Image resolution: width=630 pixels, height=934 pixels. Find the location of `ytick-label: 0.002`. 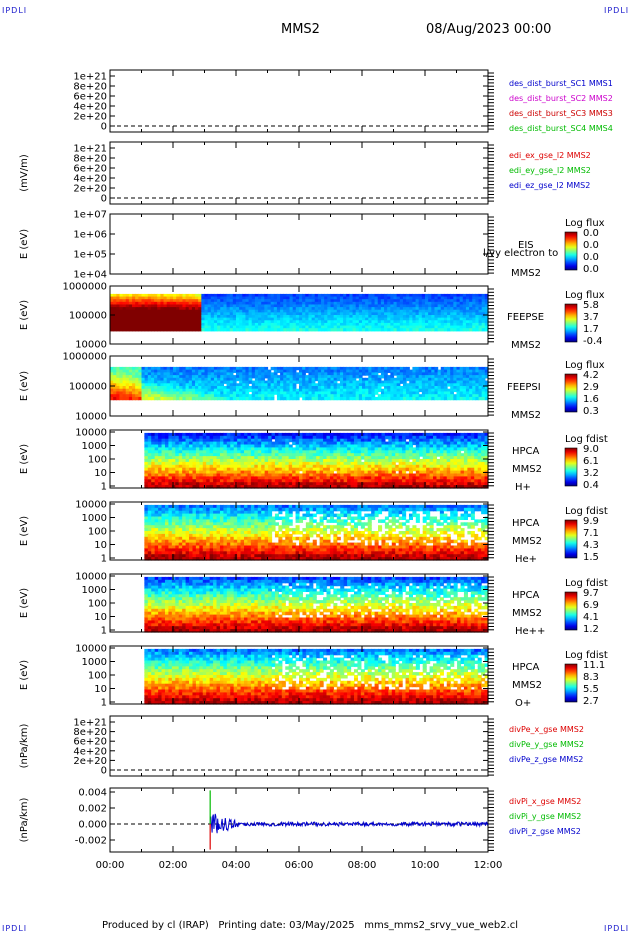

ytick-label: 0.002 is located at coordinates (92, 809).